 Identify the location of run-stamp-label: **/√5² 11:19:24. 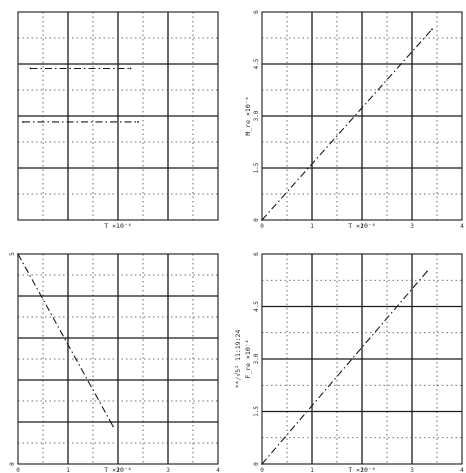
(238, 359).